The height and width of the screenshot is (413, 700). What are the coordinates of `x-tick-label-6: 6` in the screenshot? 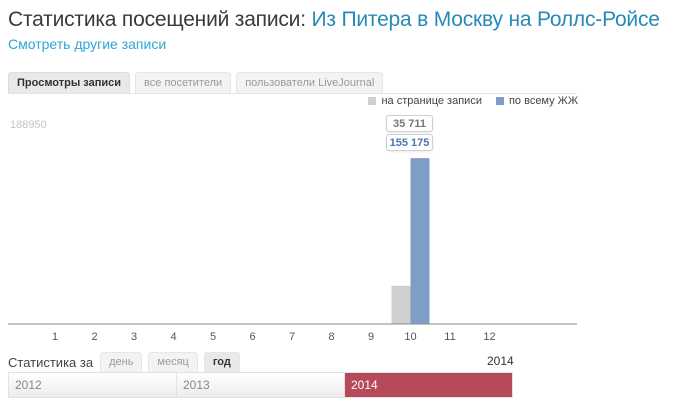 It's located at (252, 337).